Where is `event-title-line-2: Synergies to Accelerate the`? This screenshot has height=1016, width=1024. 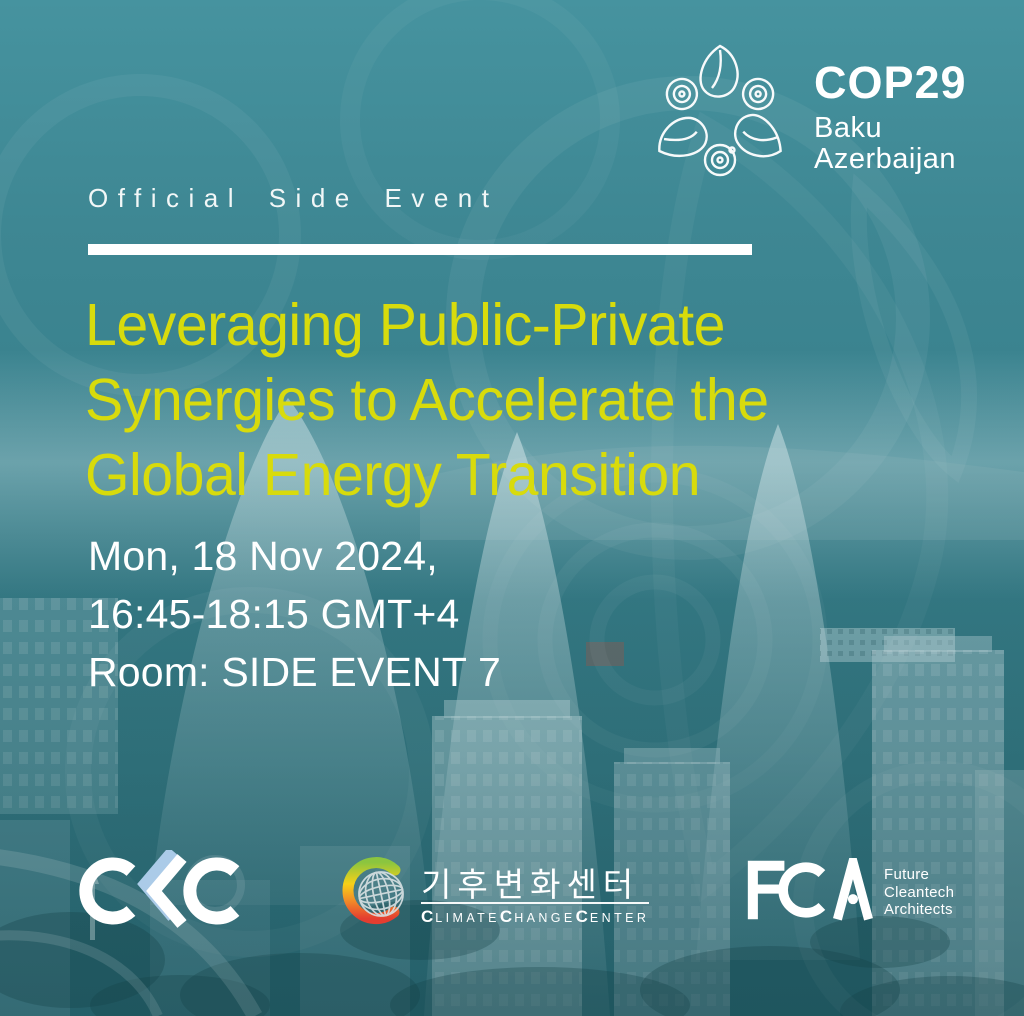
event-title-line-2: Synergies to Accelerate the is located at coordinates (427, 400).